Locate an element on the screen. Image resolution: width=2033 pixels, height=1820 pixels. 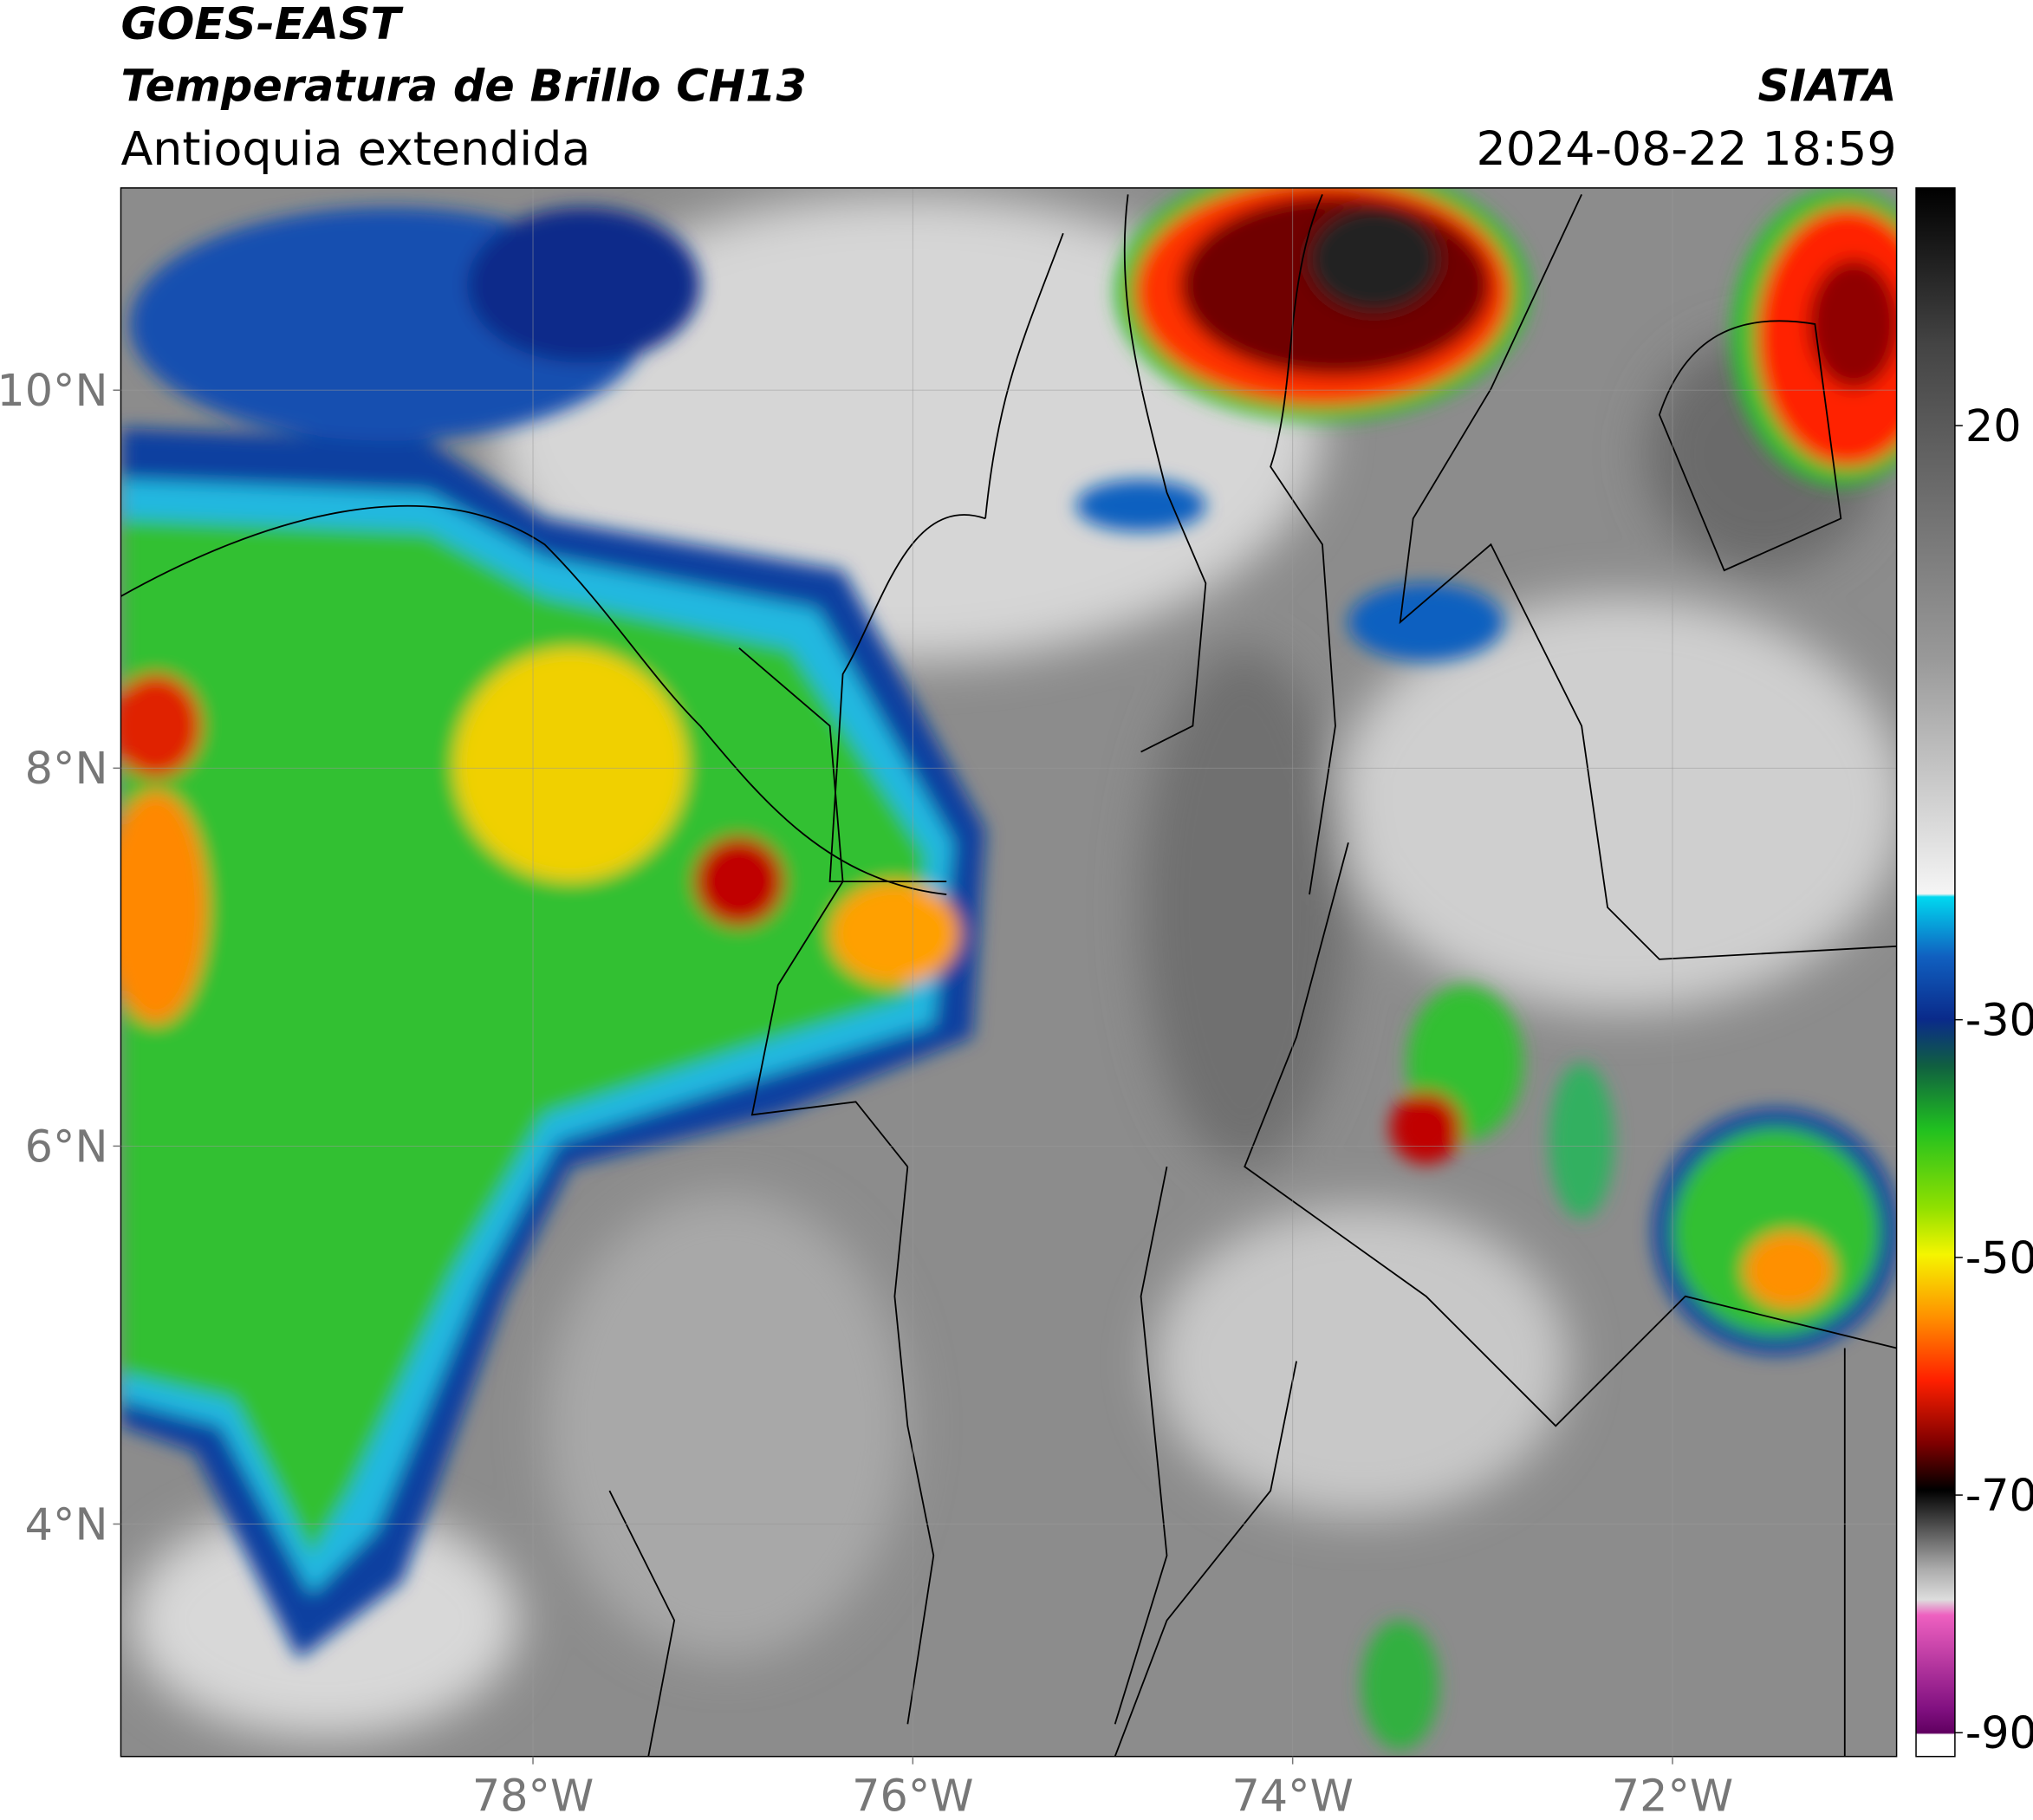
timestamp: 2024-08-22 18:59 is located at coordinates (1687, 148).